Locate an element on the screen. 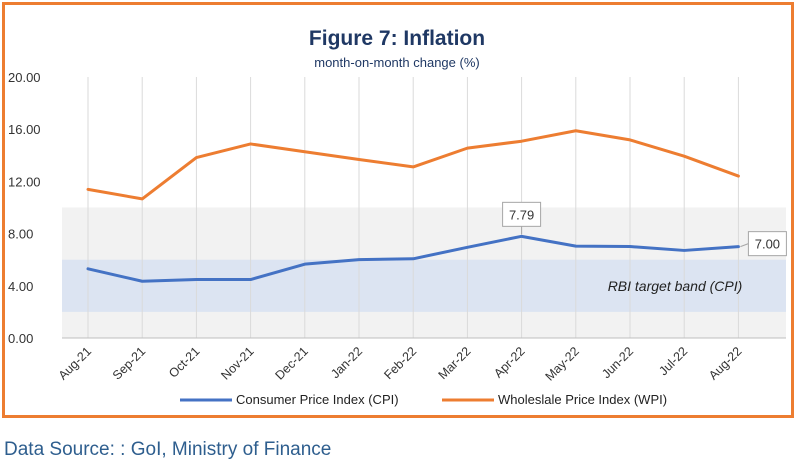 This screenshot has height=468, width=802. callout-leader is located at coordinates (744, 245).